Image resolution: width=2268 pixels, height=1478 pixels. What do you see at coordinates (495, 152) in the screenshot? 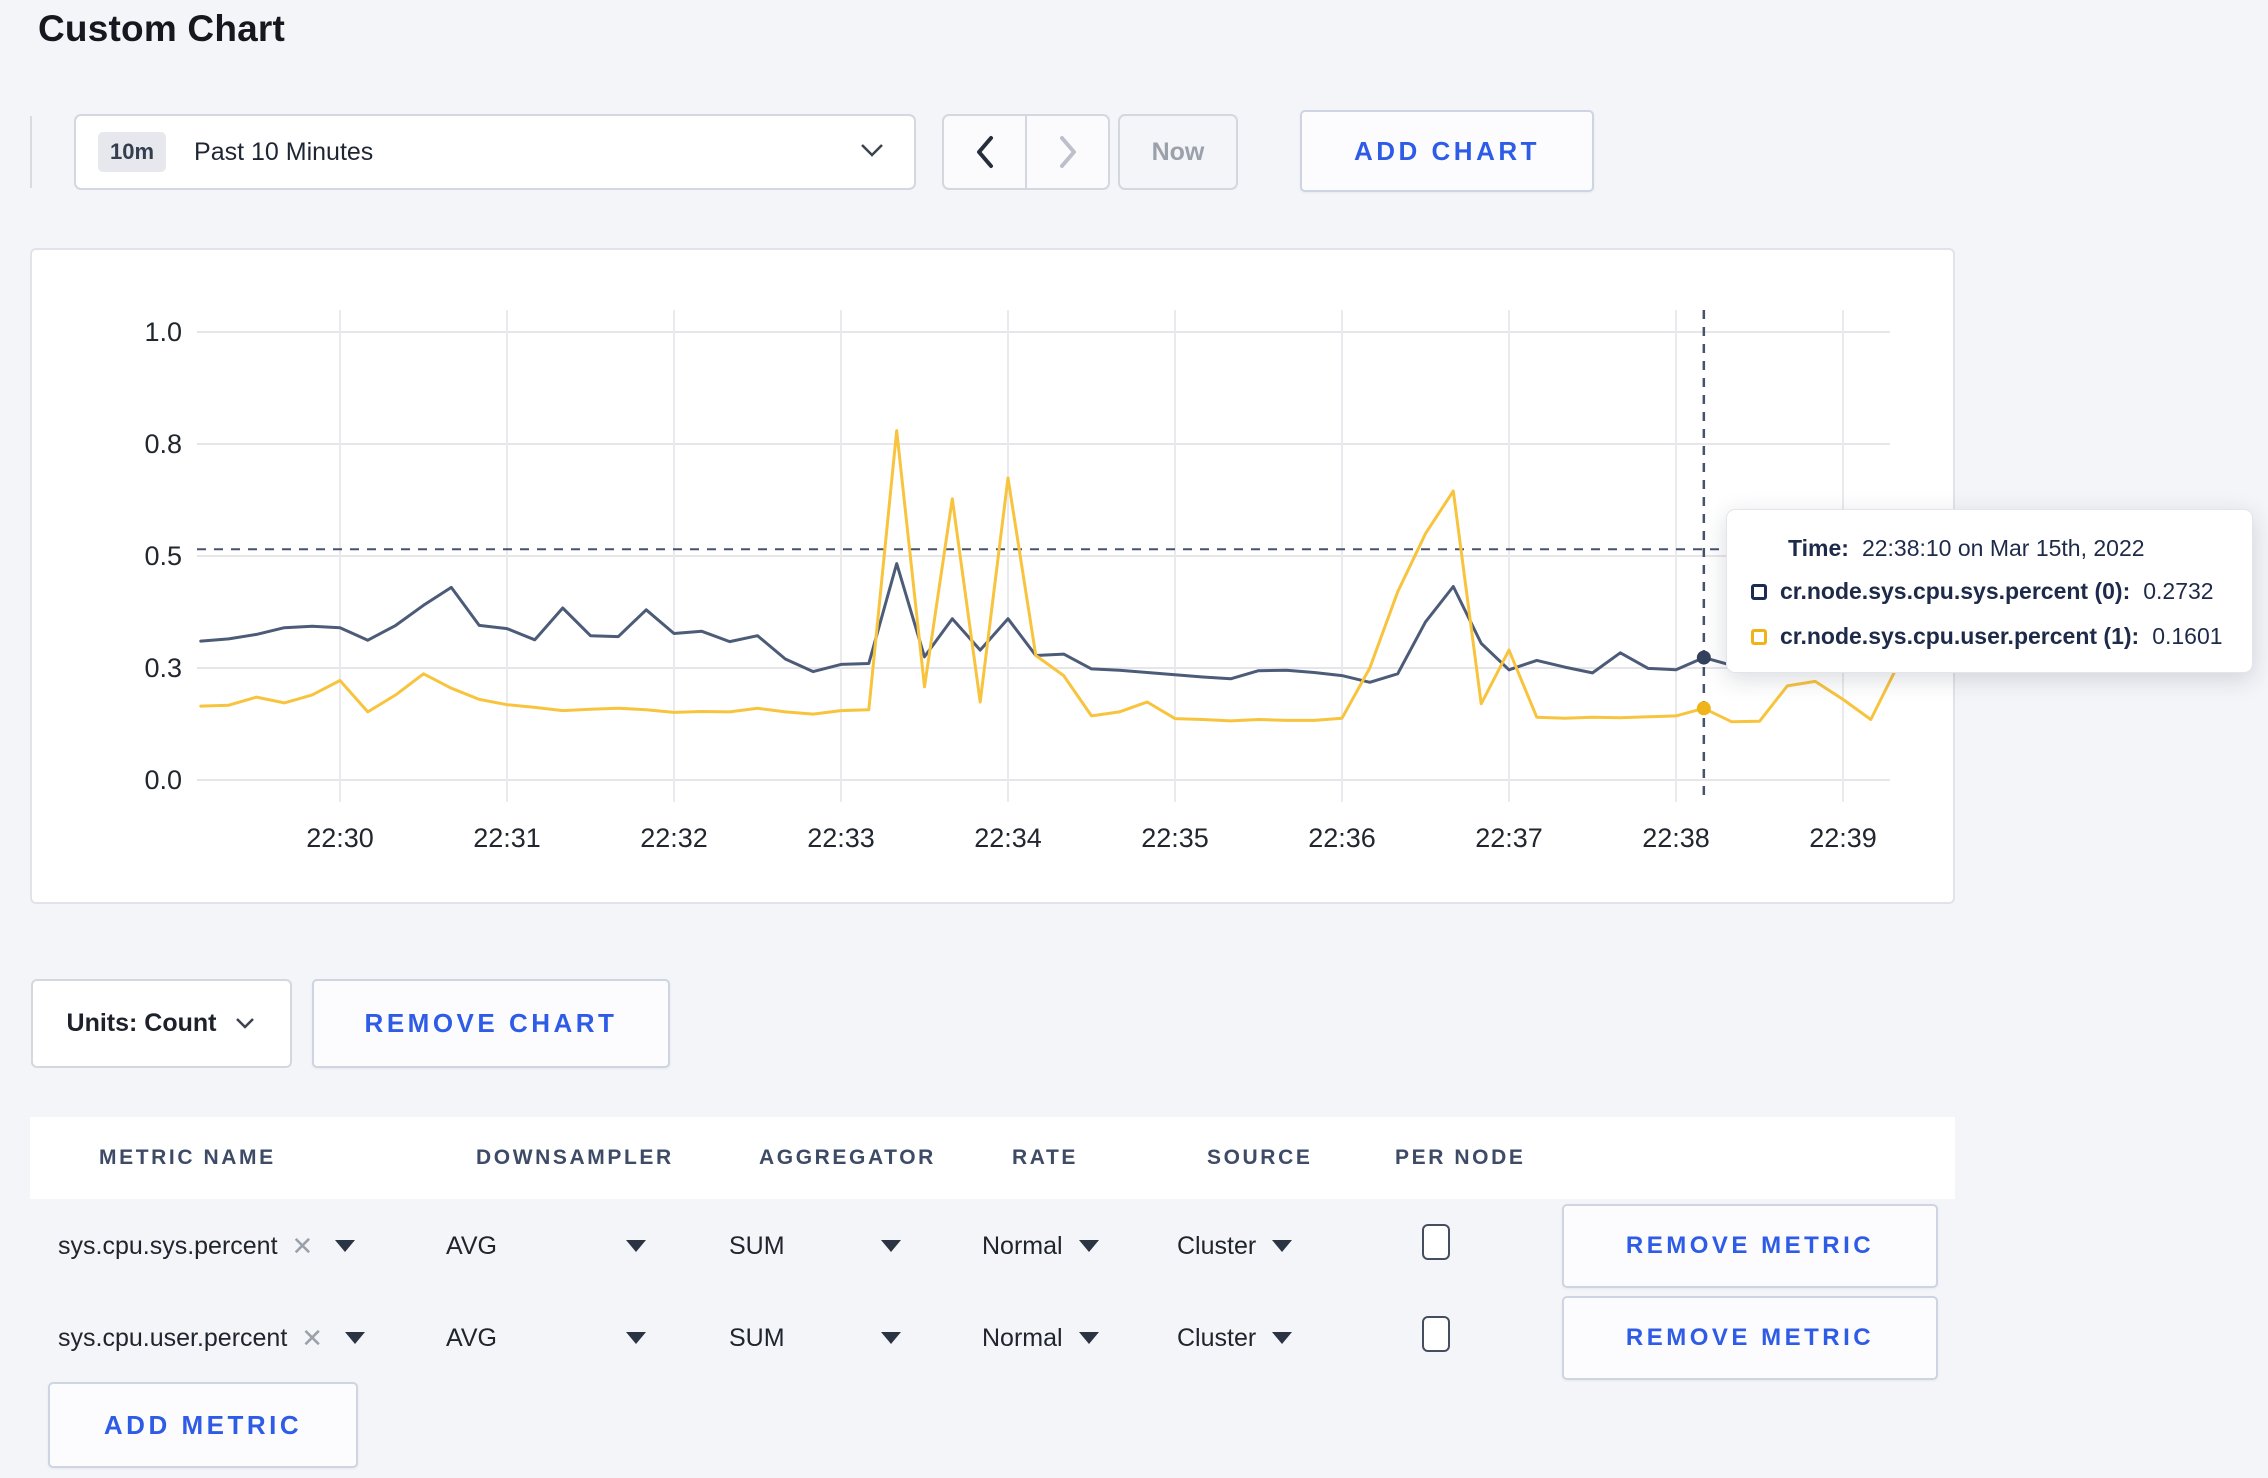
I see `time-range-dropdown: 10m Past 10 Minutes` at bounding box center [495, 152].